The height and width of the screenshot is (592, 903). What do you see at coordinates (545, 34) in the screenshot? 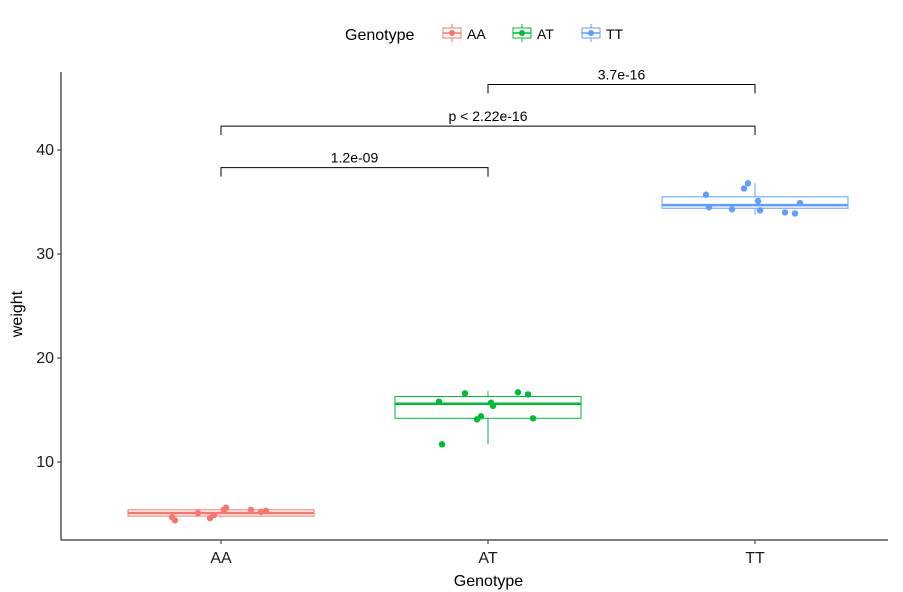
I see `legend-label: AT` at bounding box center [545, 34].